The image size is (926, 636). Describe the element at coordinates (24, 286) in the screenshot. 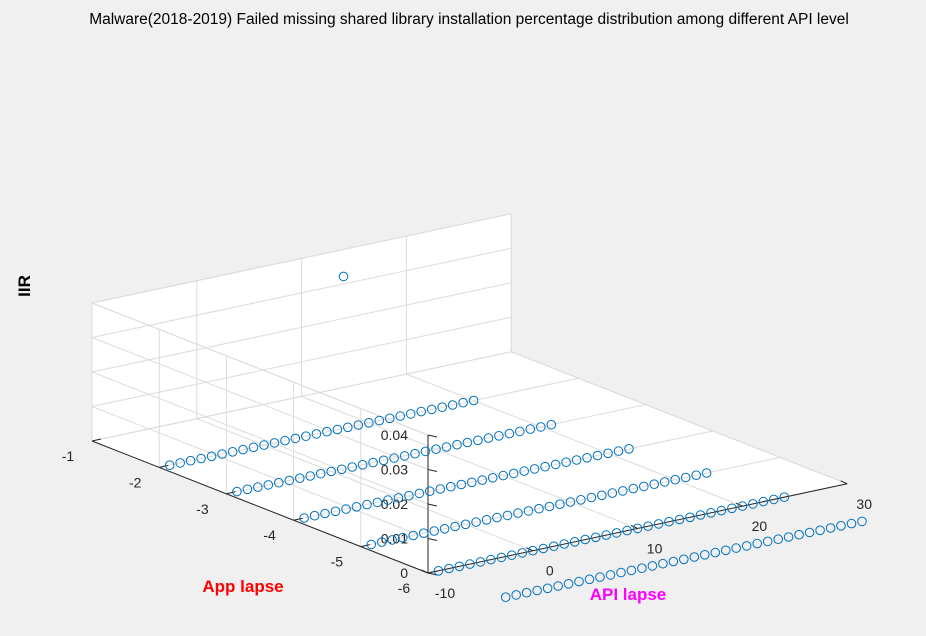

I see `z-axis-label: IIR` at that location.